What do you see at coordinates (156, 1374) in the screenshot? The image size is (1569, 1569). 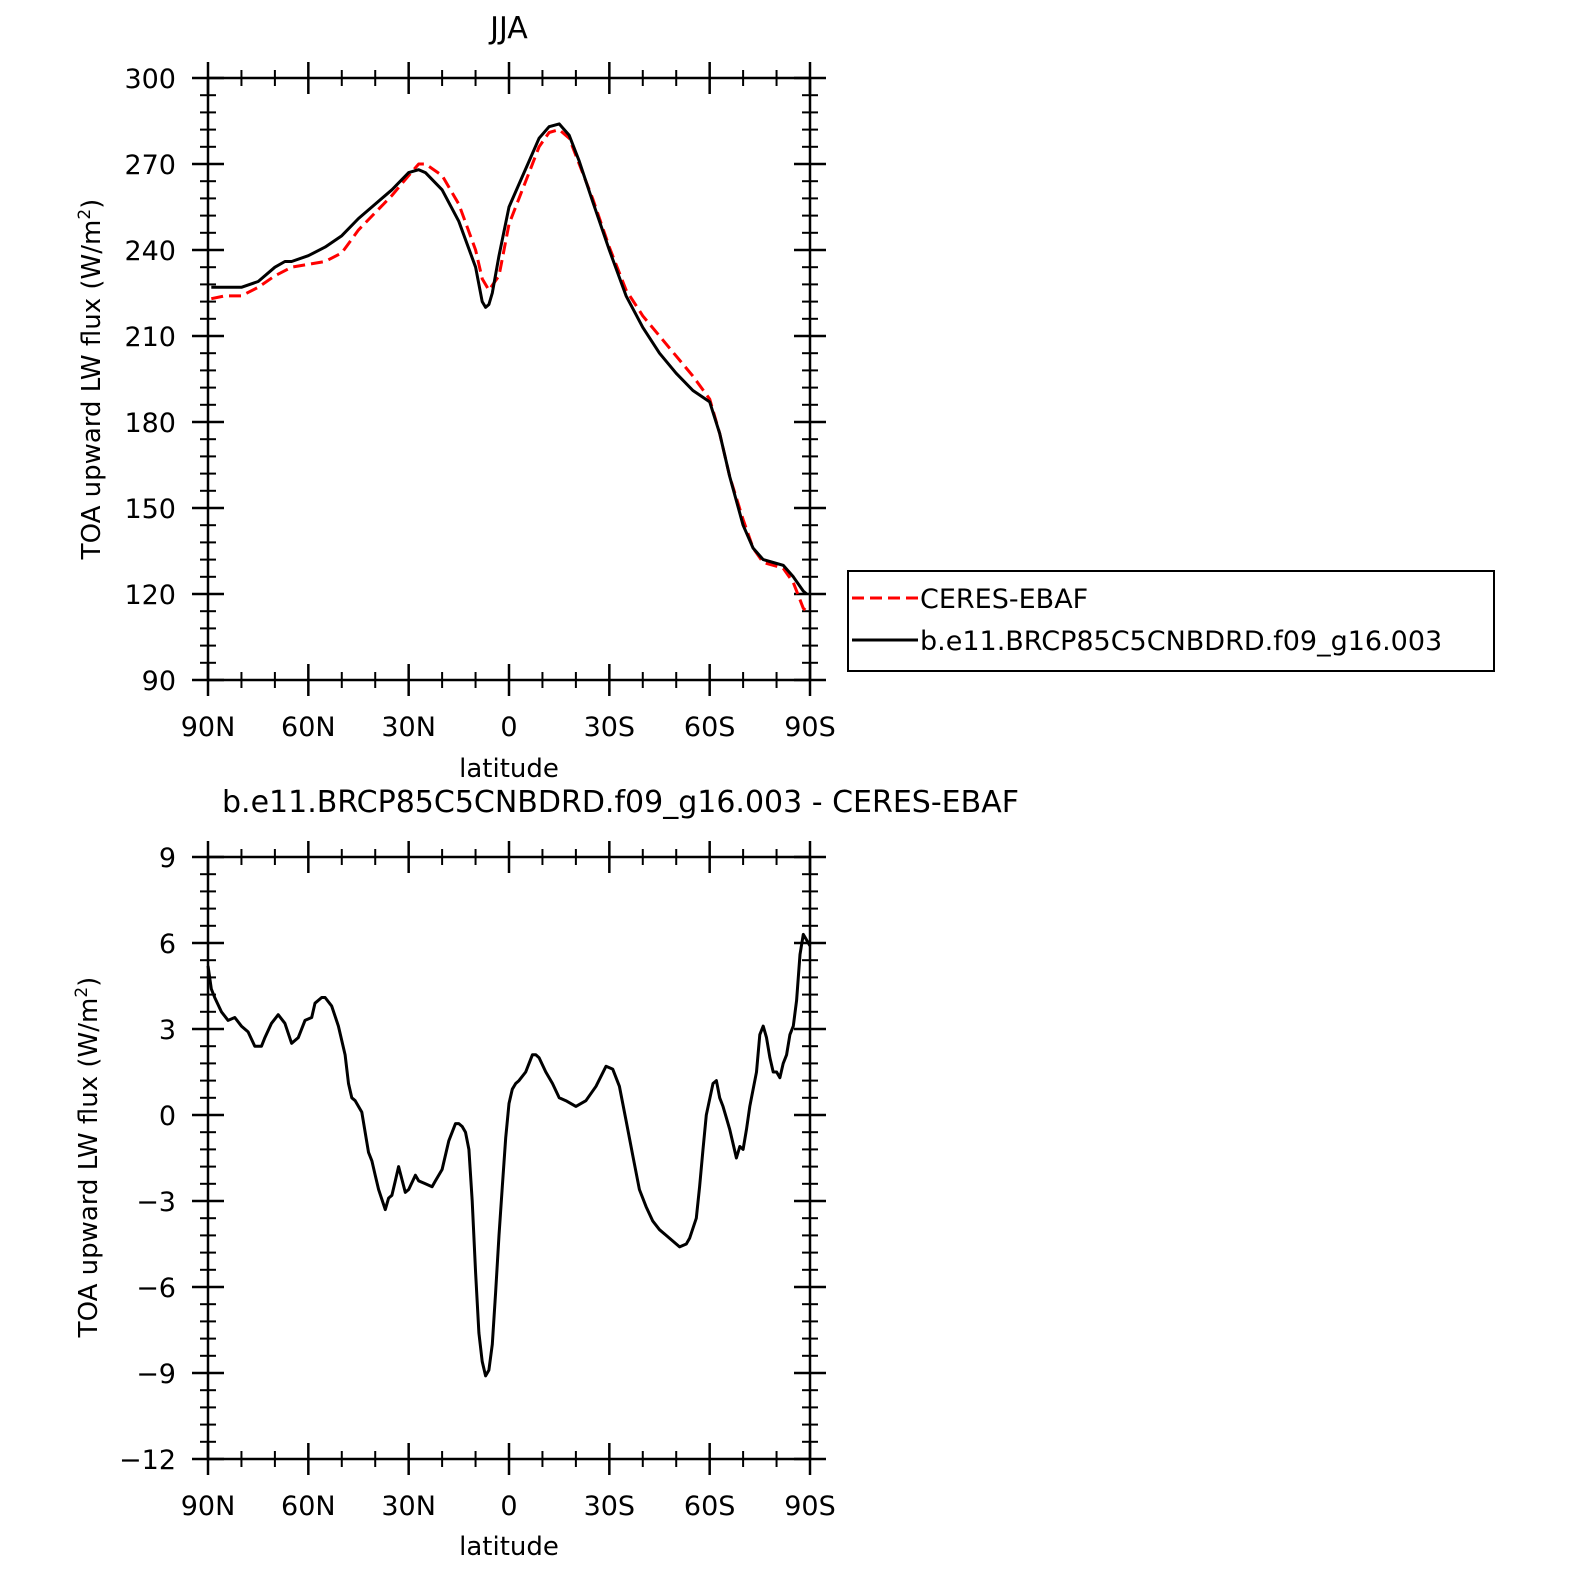 I see `y-tick-label: −9` at bounding box center [156, 1374].